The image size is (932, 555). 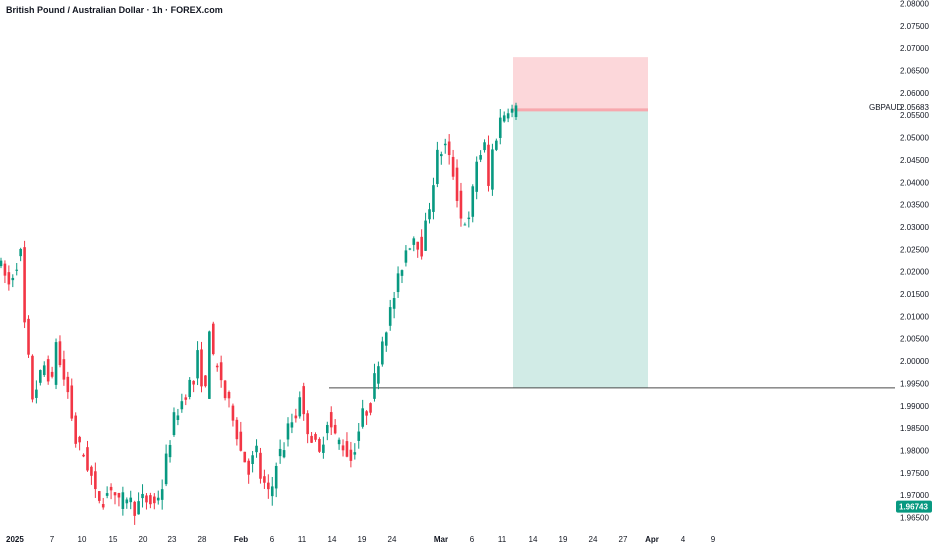 I want to click on y-tick-label: 2.00000, so click(x=914, y=361).